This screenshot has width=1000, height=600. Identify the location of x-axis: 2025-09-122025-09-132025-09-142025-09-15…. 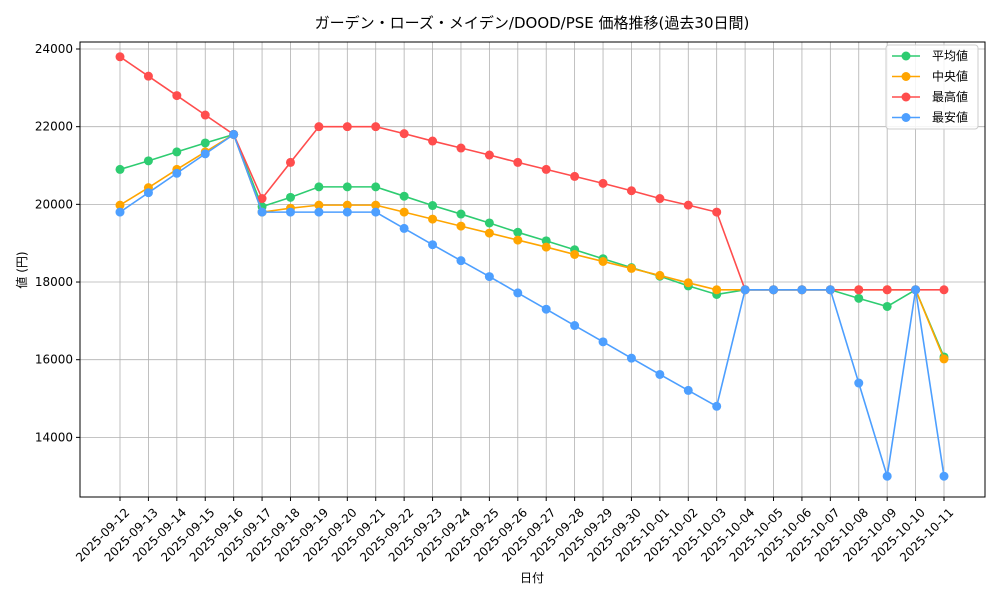
(514, 531).